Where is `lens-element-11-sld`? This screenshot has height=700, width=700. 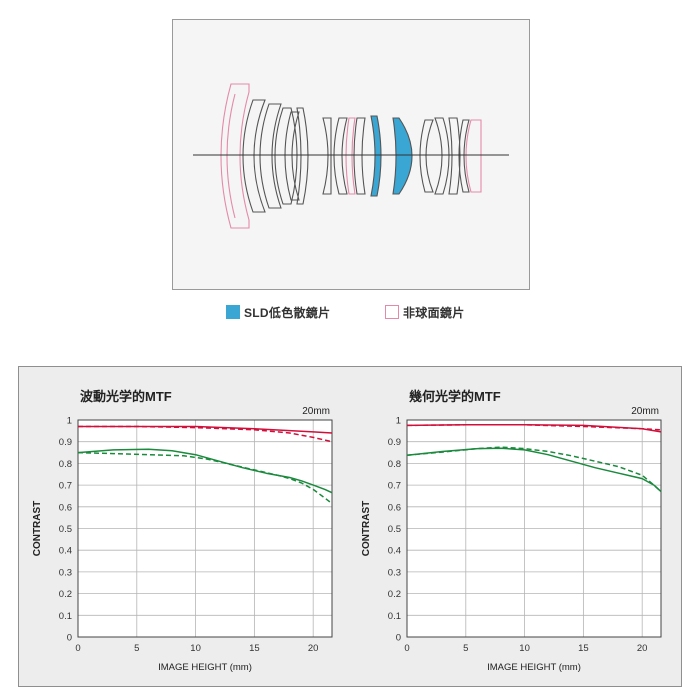
lens-element-11-sld is located at coordinates (376, 156).